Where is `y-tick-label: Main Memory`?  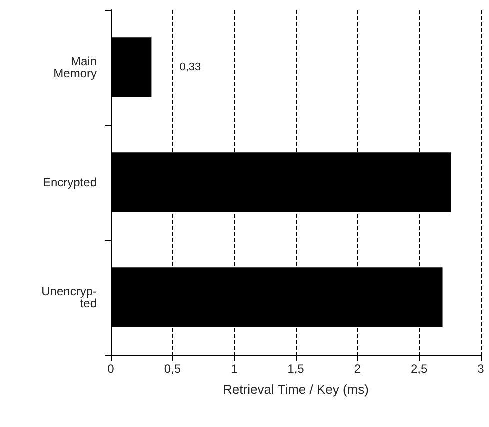
y-tick-label: Main Memory is located at coordinates (75, 67).